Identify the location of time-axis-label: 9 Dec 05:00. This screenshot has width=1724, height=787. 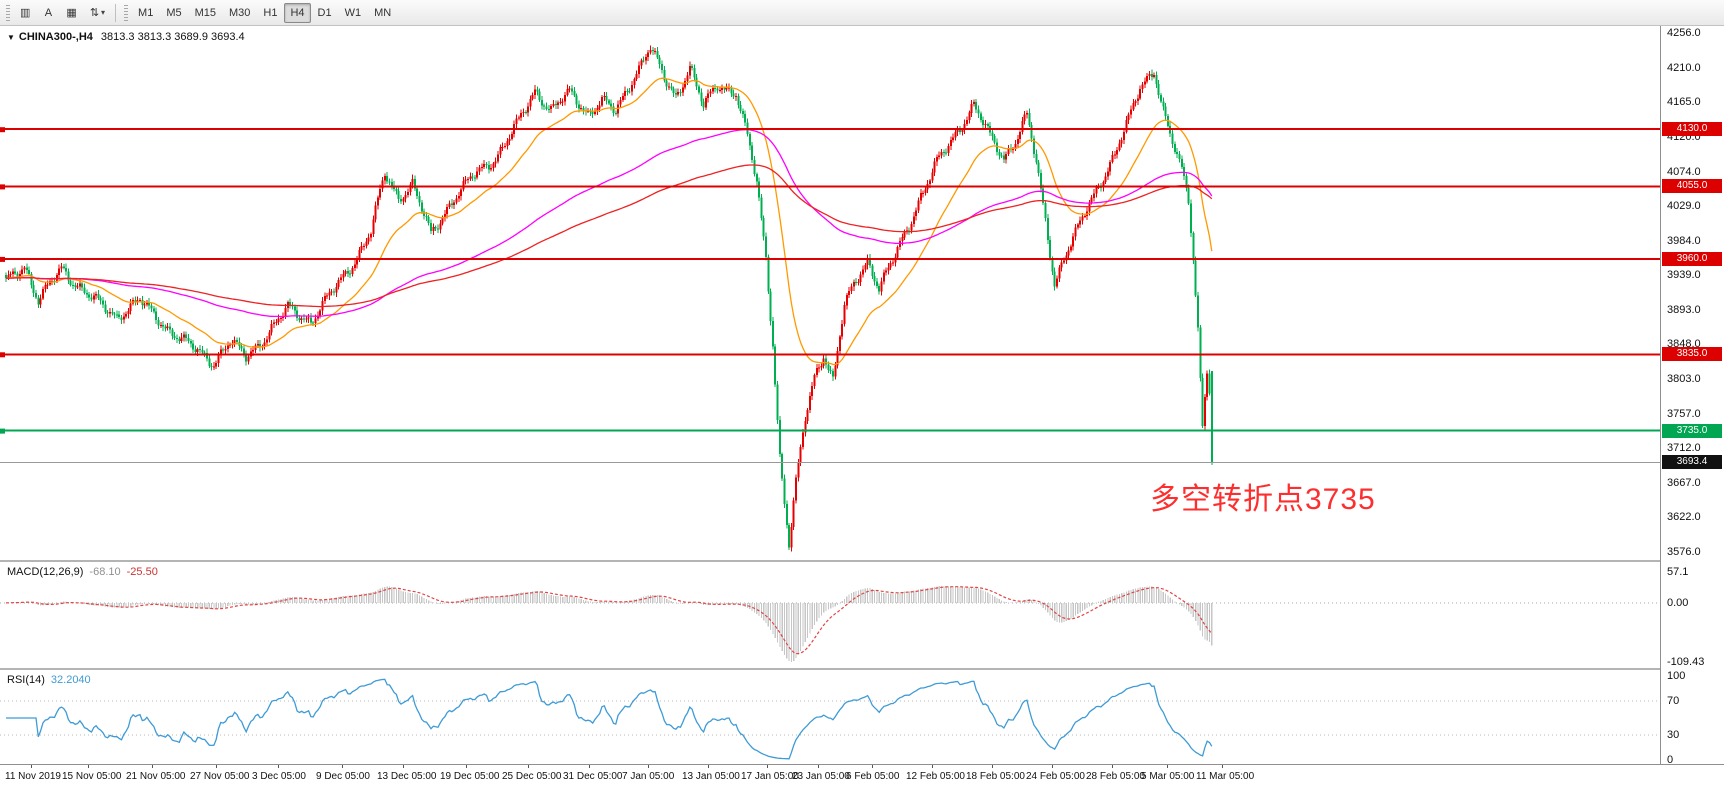
(343, 776).